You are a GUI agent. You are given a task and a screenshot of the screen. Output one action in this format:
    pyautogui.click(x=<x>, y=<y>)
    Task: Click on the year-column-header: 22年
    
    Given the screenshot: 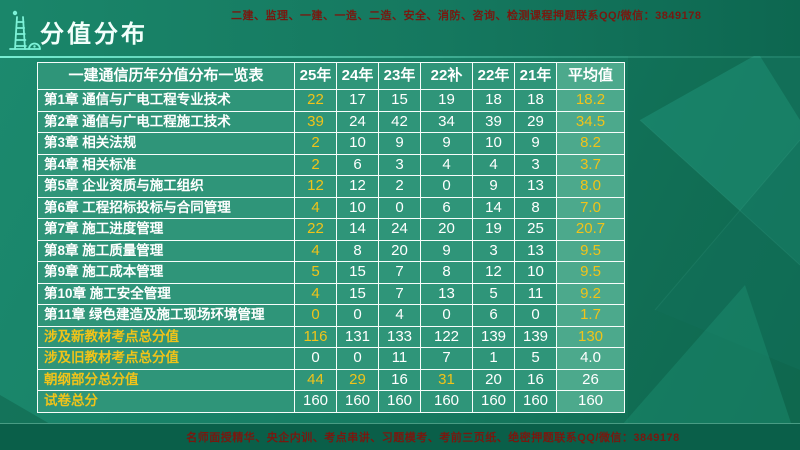 What is the action you would take?
    pyautogui.click(x=493, y=76)
    